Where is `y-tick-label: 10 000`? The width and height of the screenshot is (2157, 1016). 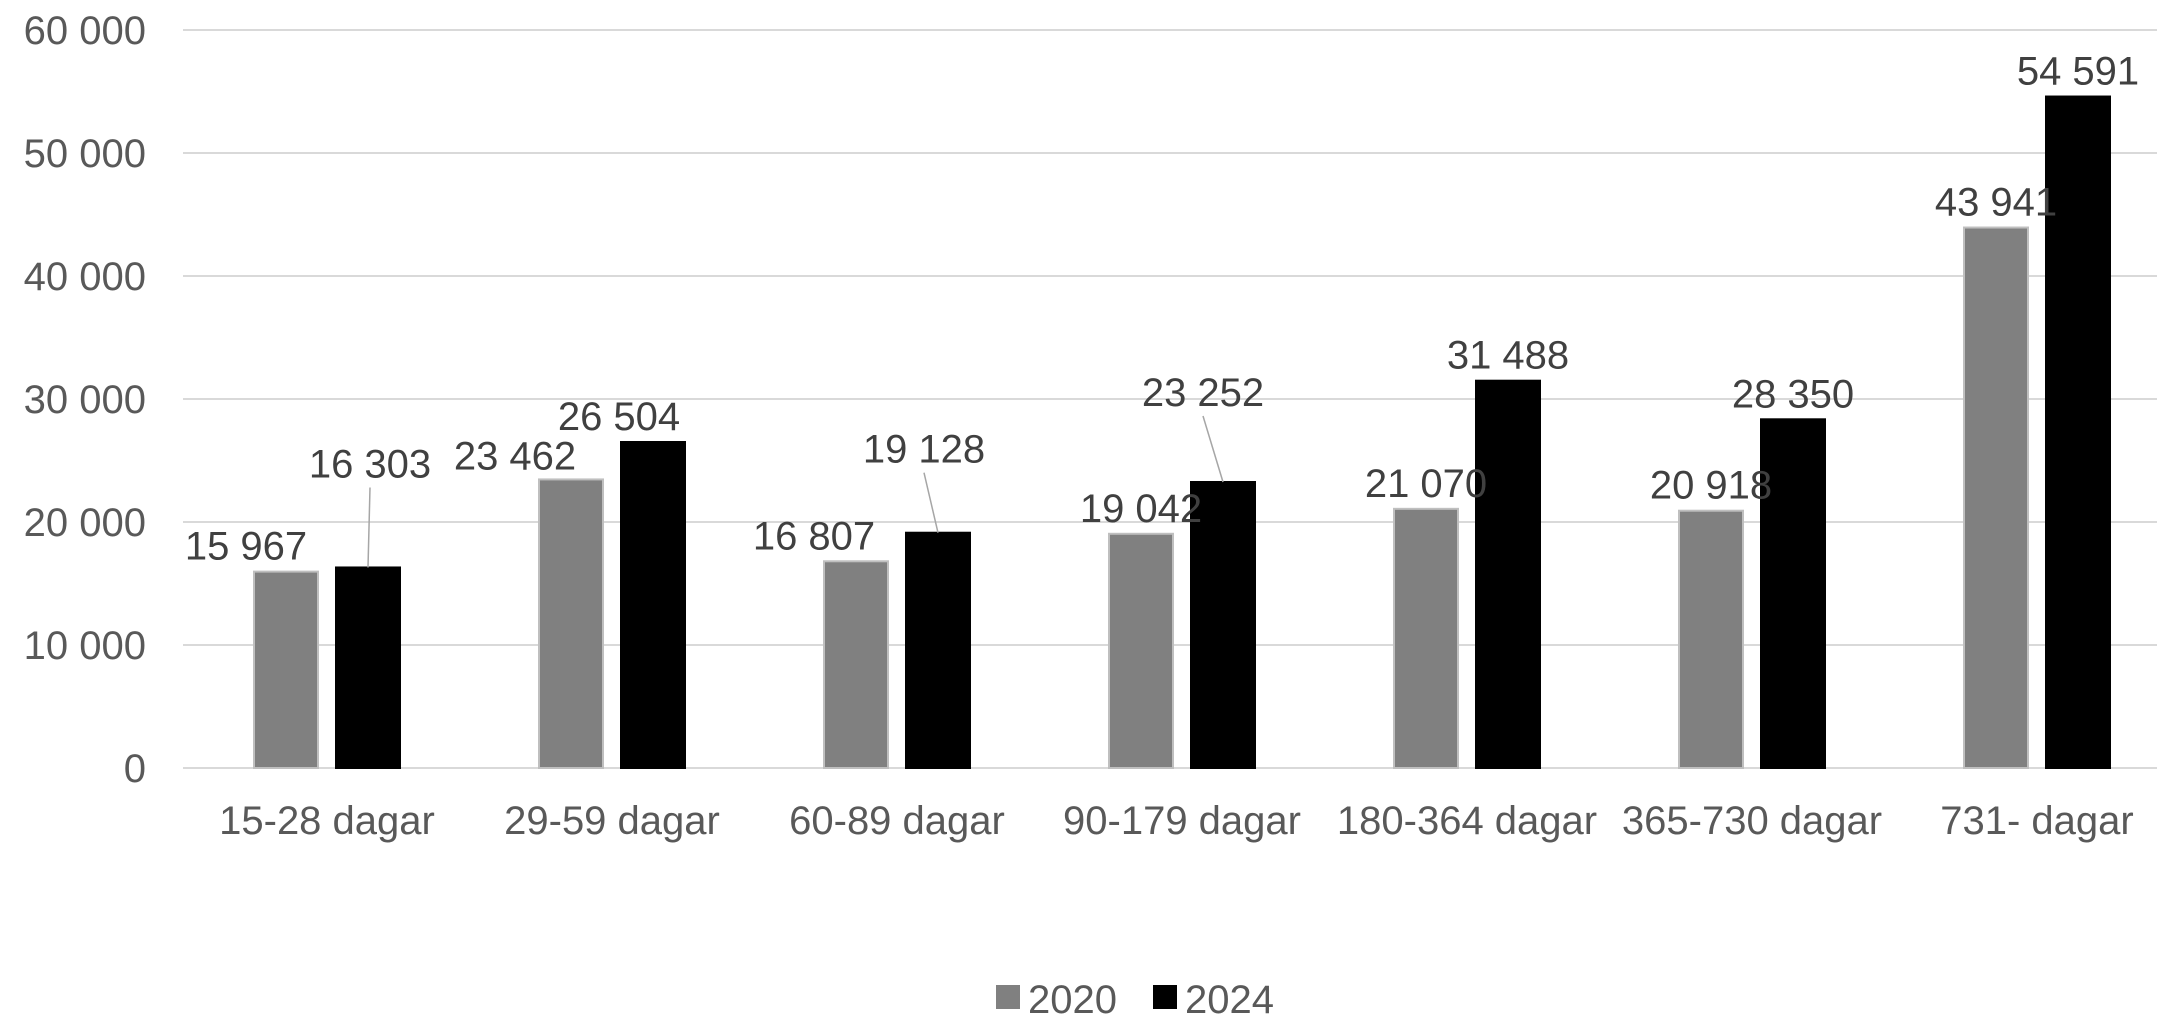 y-tick-label: 10 000 is located at coordinates (85, 646).